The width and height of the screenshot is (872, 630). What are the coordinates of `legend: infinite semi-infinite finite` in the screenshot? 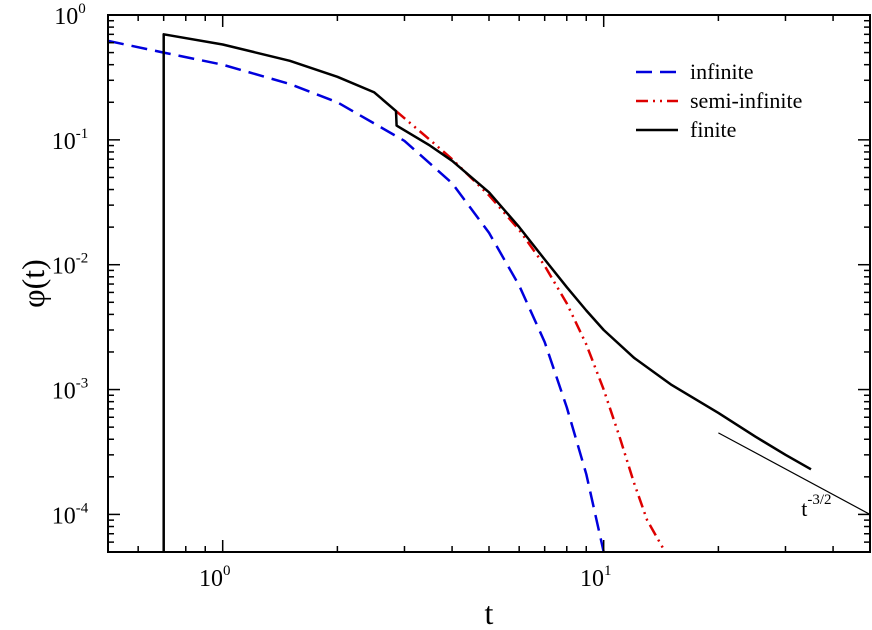 It's located at (719, 100).